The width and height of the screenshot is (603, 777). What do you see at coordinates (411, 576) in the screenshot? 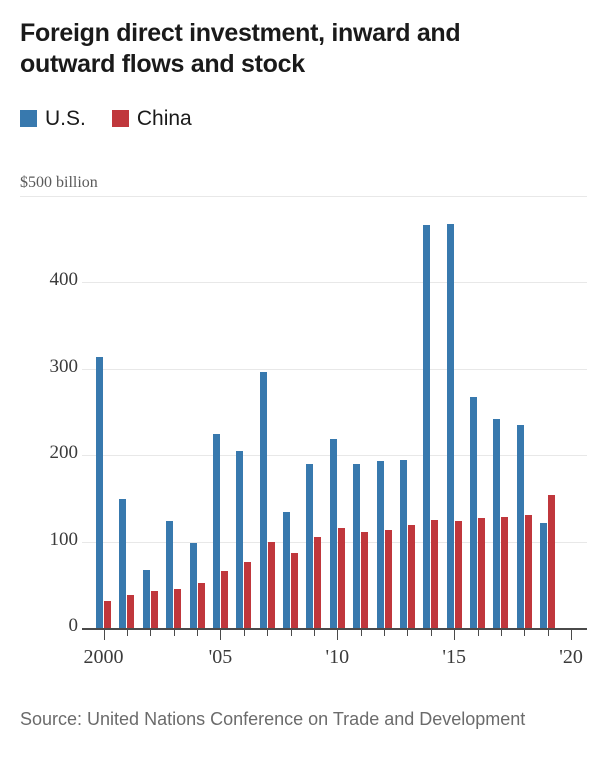
I see `bar-china-2013` at bounding box center [411, 576].